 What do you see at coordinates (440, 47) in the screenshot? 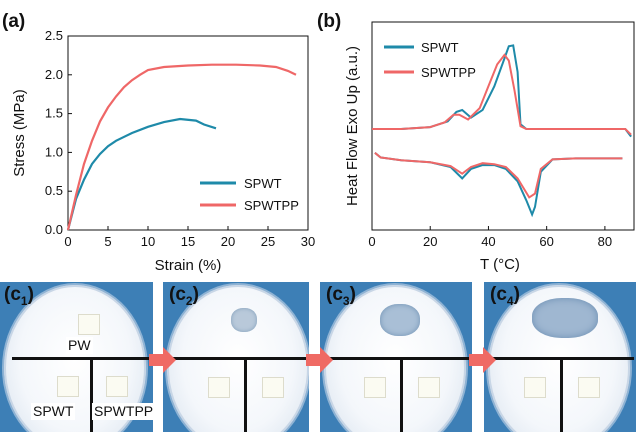
I see `legend-label-spwt-b: SPWT` at bounding box center [440, 47].